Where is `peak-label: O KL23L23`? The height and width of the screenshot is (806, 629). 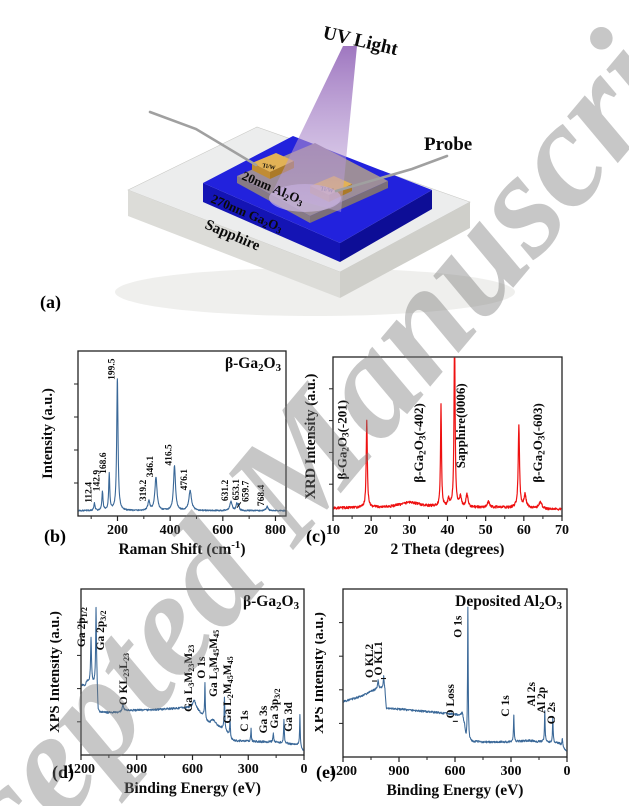 peak-label: O KL23L23 is located at coordinates (124, 679).